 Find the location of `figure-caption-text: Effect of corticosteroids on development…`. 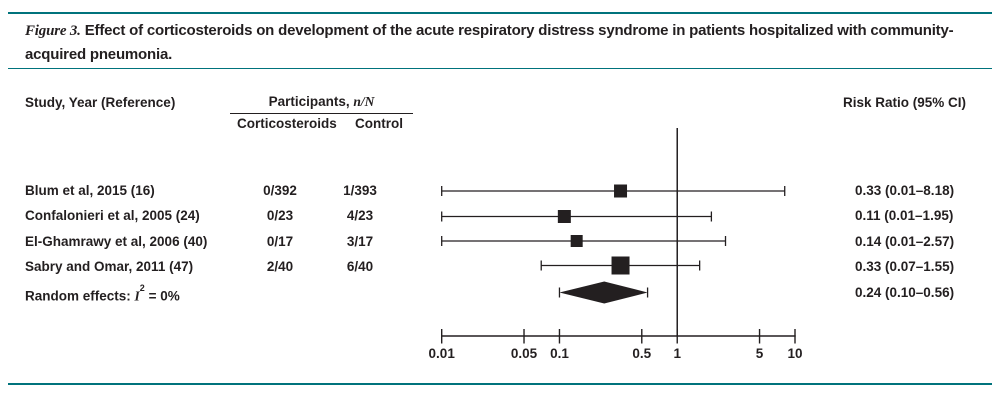

figure-caption-text: Effect of corticosteroids on development… is located at coordinates (489, 42).